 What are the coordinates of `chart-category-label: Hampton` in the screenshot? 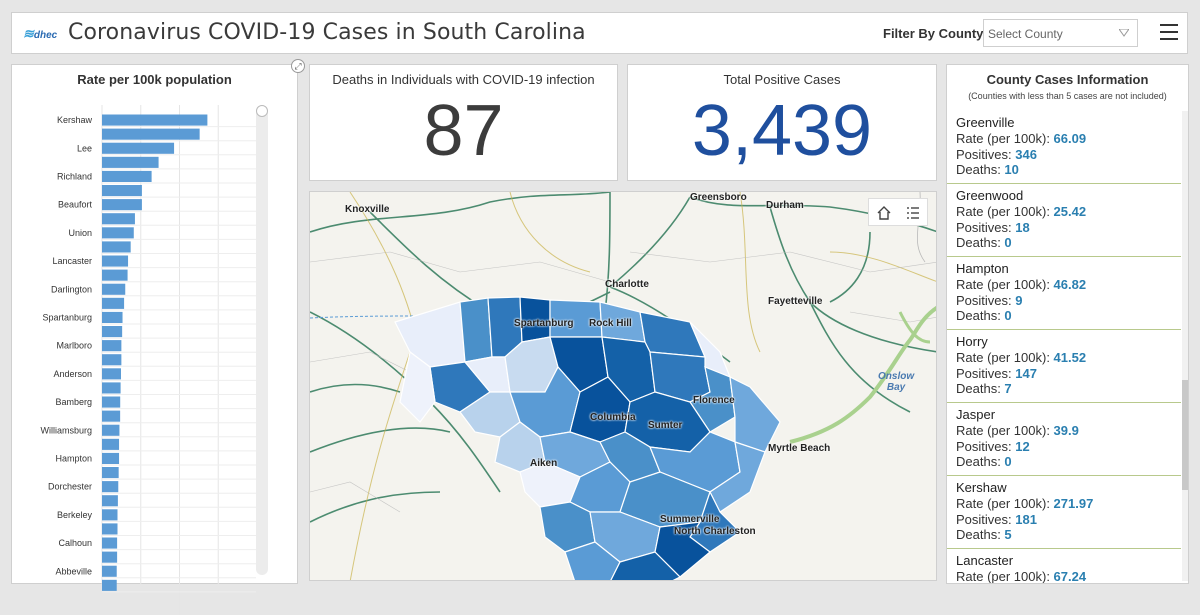 It's located at (73, 458).